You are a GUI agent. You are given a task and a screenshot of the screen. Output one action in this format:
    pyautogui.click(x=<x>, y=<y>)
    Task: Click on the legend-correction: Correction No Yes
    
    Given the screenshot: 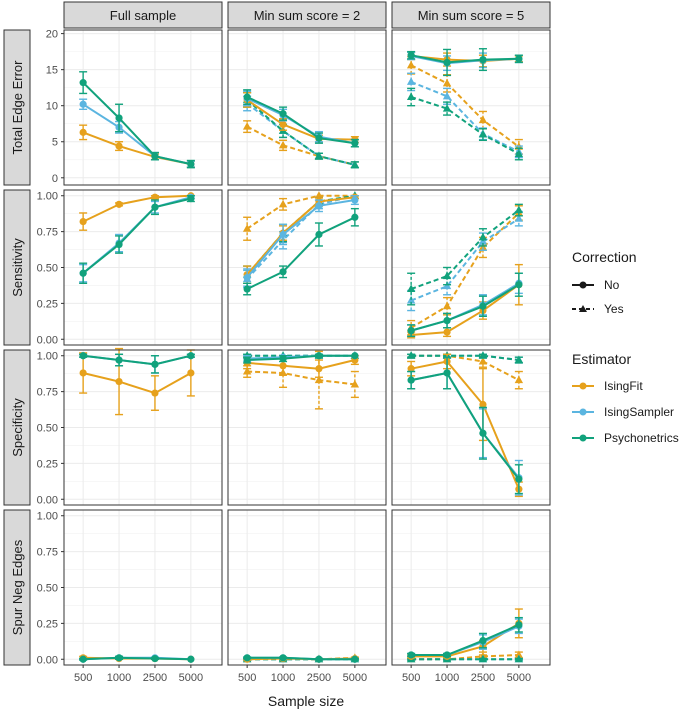 What is the action you would take?
    pyautogui.click(x=604, y=282)
    